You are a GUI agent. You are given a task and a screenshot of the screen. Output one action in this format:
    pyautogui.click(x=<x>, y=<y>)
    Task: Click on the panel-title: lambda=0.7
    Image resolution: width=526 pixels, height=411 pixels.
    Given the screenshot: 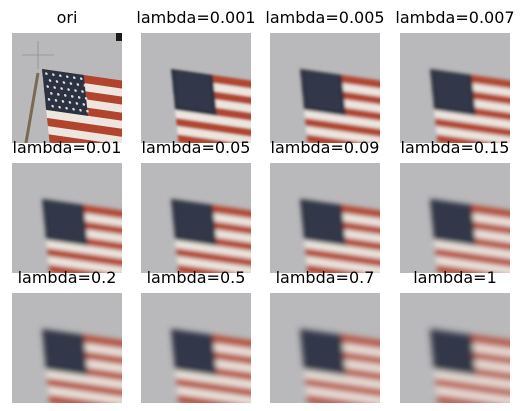 What is the action you would take?
    pyautogui.click(x=325, y=277)
    